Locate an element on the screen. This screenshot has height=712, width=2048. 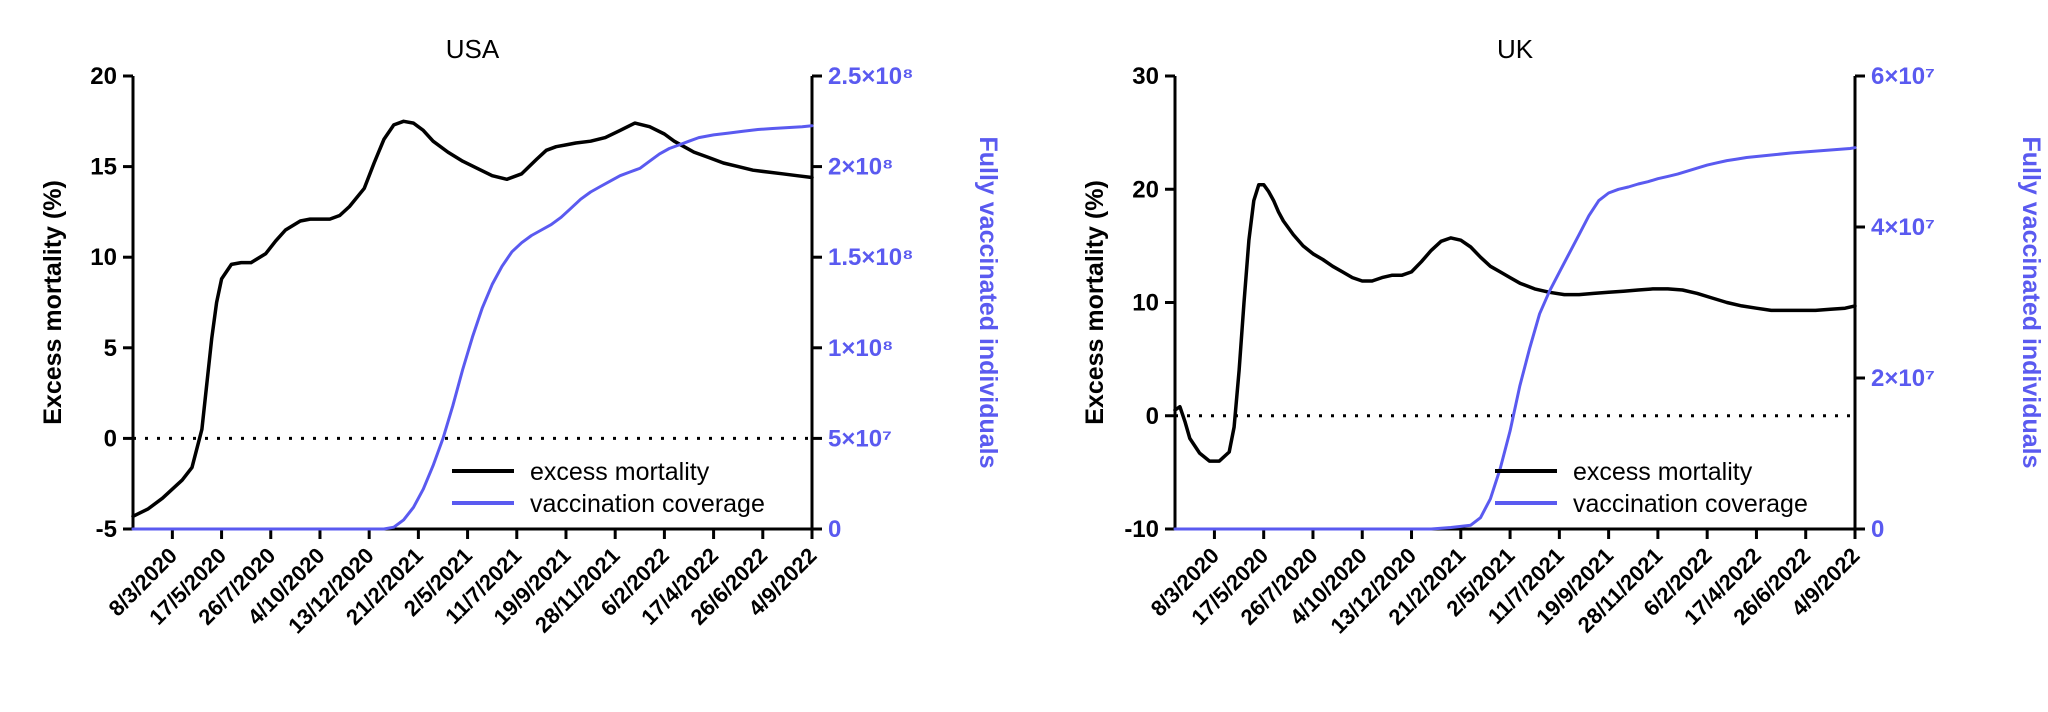
y2-tick-label: 4×10⁷ is located at coordinates (1903, 227).